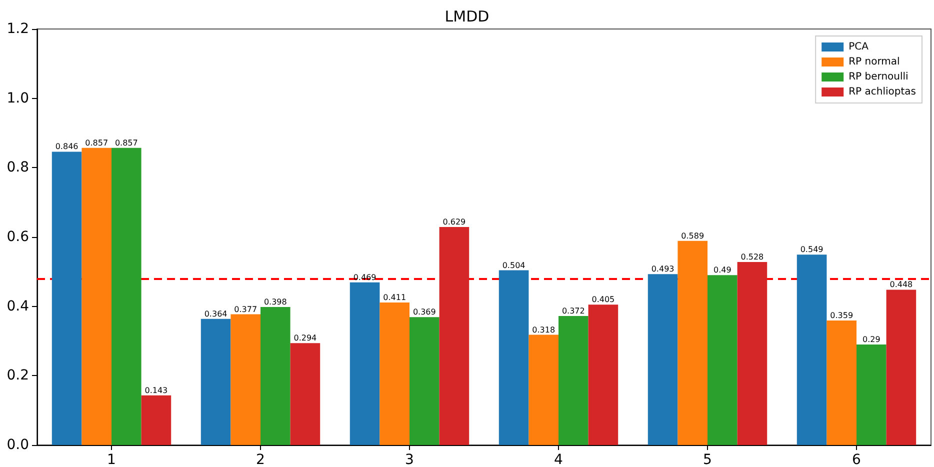 The image size is (934, 467). Describe the element at coordinates (394, 297) in the screenshot. I see `data-label: 0.411` at that location.